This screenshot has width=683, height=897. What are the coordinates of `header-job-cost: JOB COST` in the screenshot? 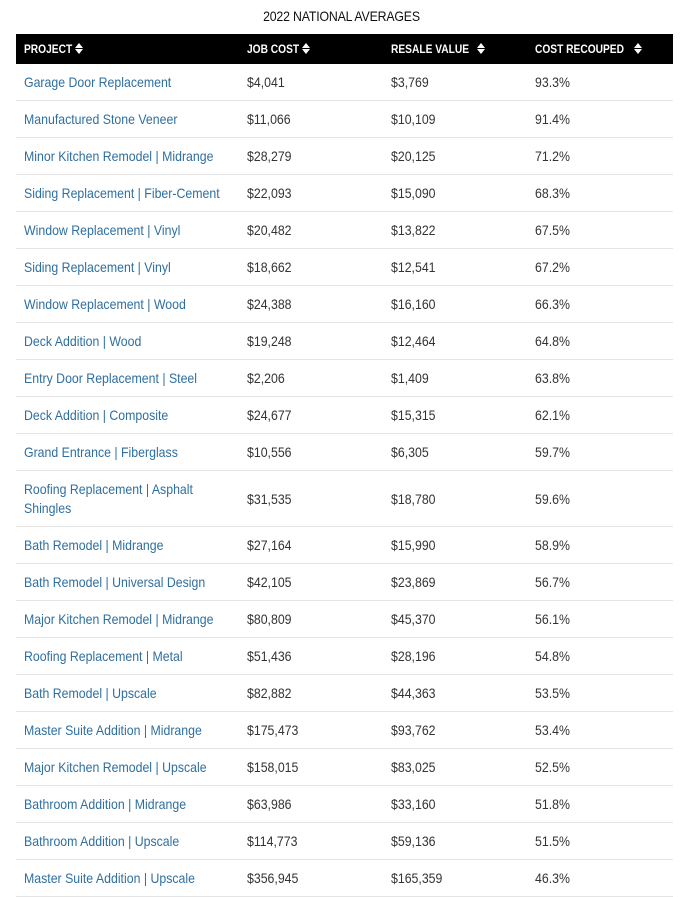 It's located at (279, 49).